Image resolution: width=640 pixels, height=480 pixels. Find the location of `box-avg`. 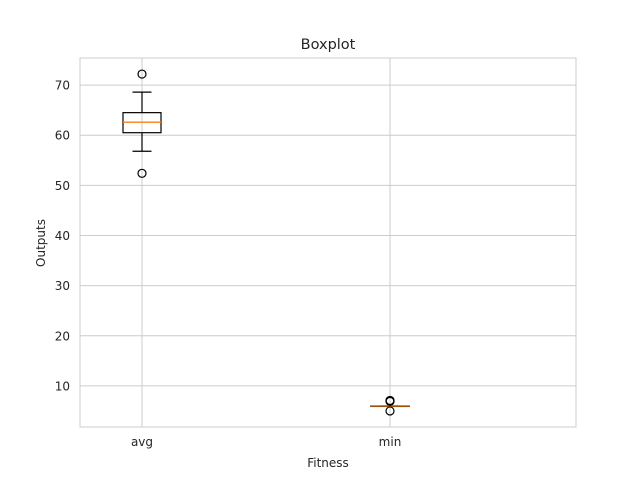

box-avg is located at coordinates (142, 123).